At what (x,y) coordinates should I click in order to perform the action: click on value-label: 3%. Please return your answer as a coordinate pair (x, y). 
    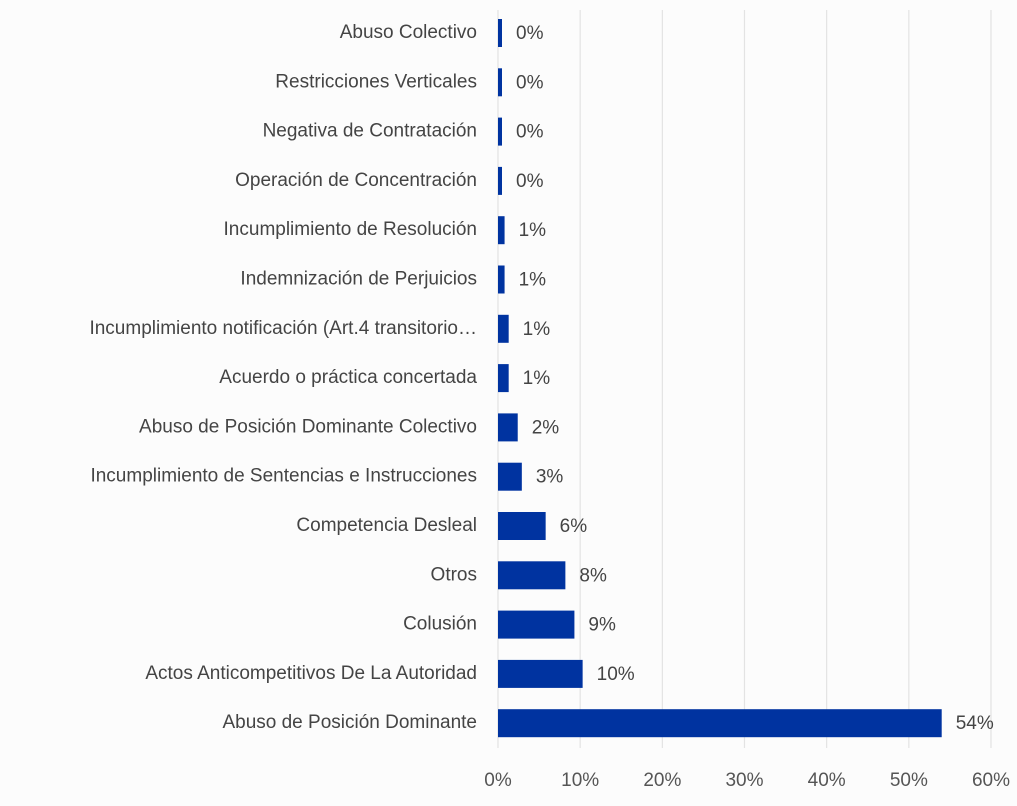
    Looking at the image, I should click on (550, 477).